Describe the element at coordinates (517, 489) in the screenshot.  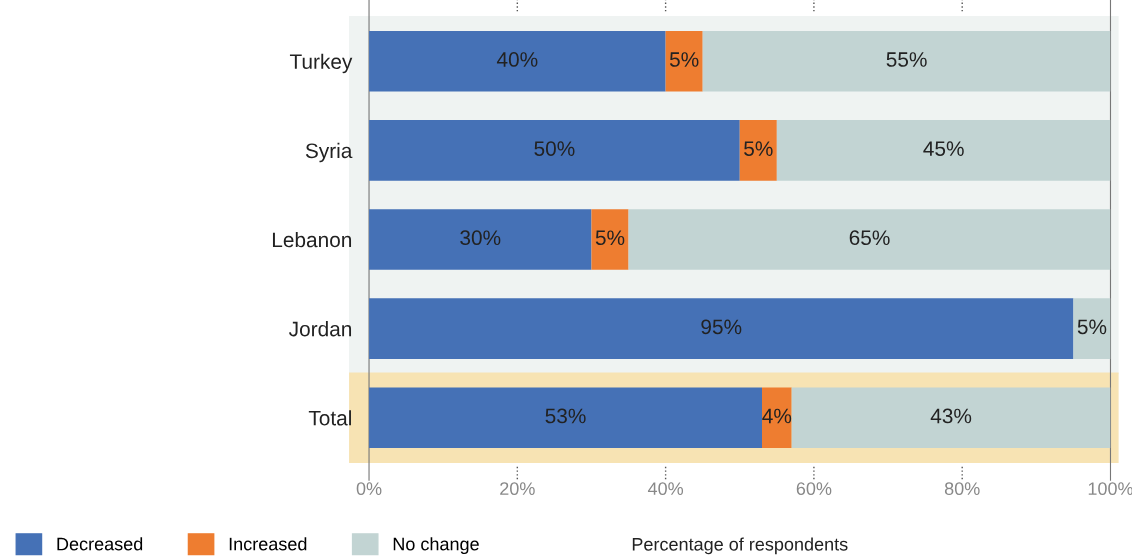
I see `x-tick-label: 20%` at that location.